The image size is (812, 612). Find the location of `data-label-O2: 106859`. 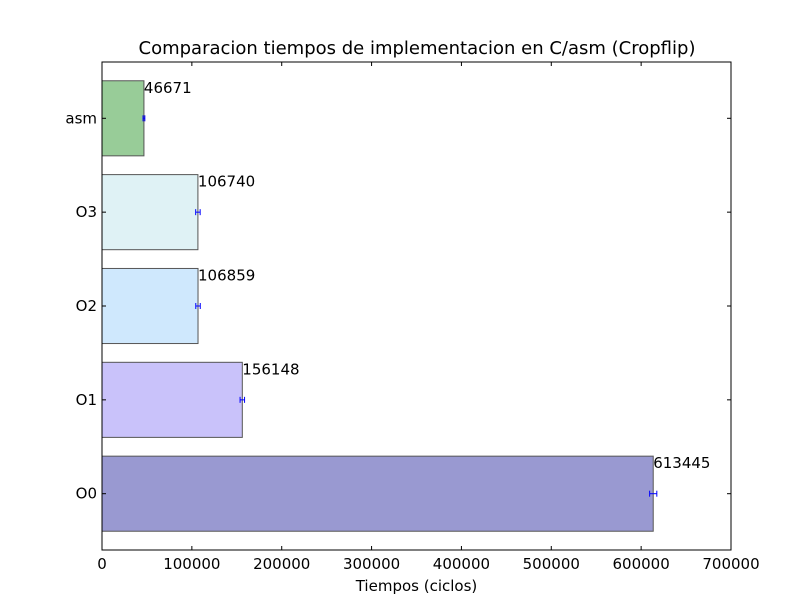

data-label-O2: 106859 is located at coordinates (226, 275).